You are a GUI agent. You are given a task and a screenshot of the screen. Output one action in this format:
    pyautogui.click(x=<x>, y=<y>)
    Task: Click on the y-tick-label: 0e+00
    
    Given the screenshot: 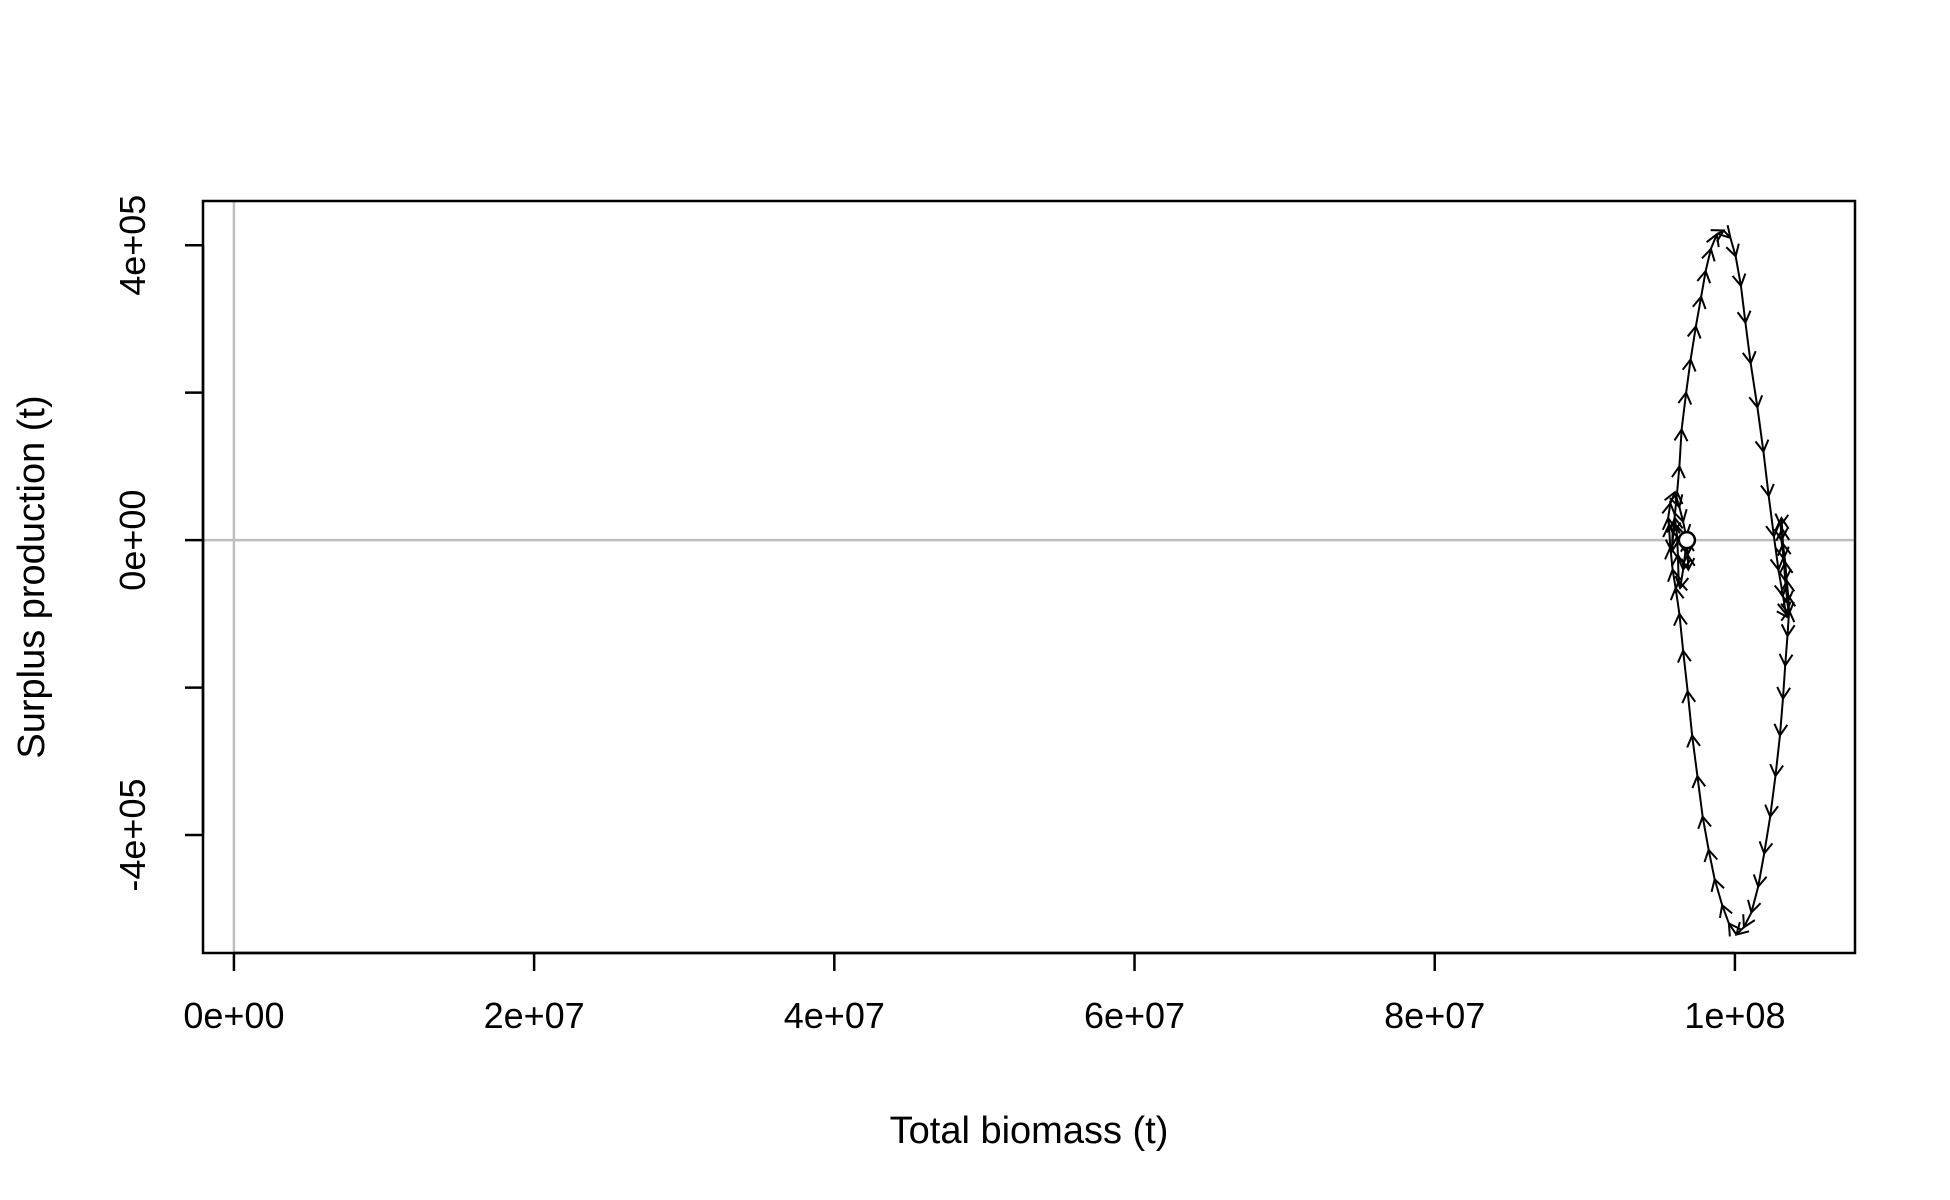 What is the action you would take?
    pyautogui.click(x=132, y=540)
    